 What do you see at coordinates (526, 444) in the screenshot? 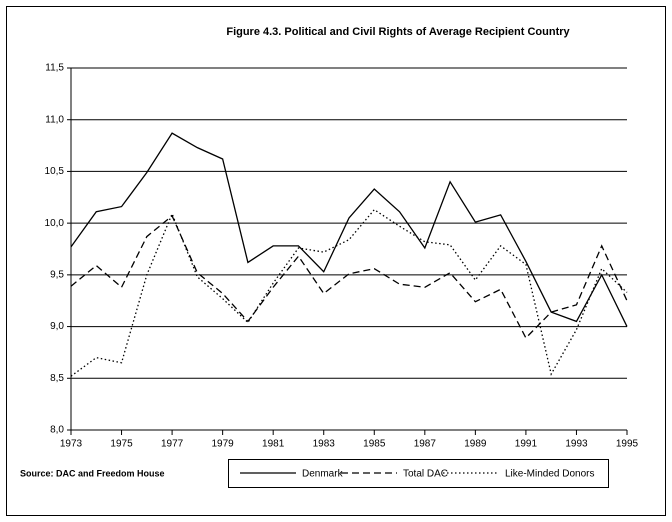
I see `x-tick-label: 1991` at bounding box center [526, 444].